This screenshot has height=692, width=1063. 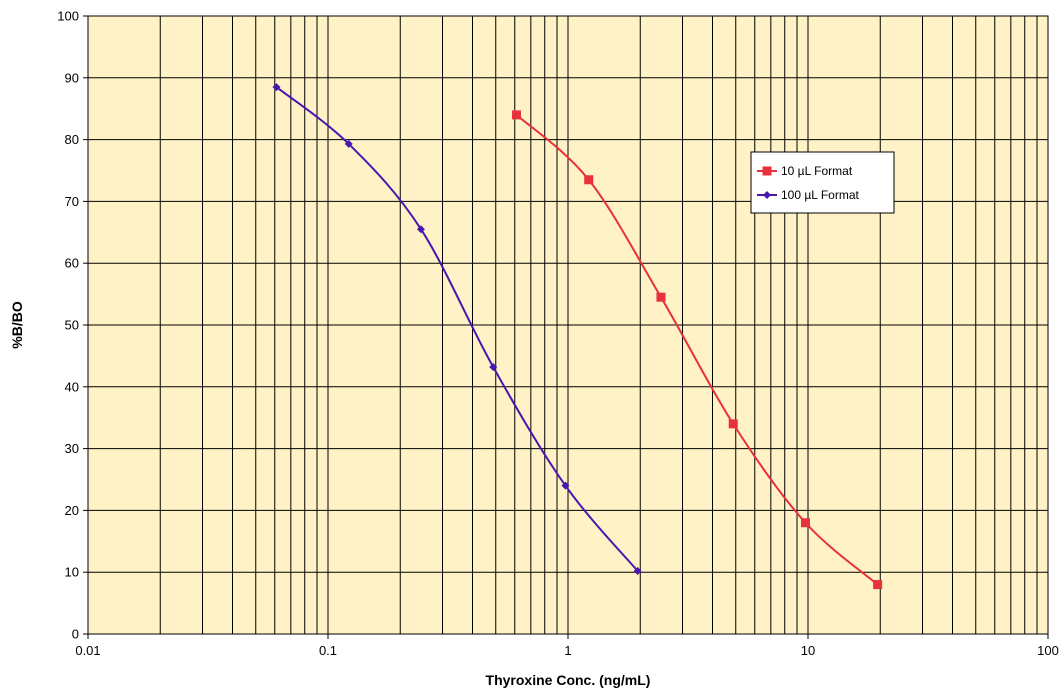 What do you see at coordinates (72, 386) in the screenshot?
I see `y-tick-label: 40` at bounding box center [72, 386].